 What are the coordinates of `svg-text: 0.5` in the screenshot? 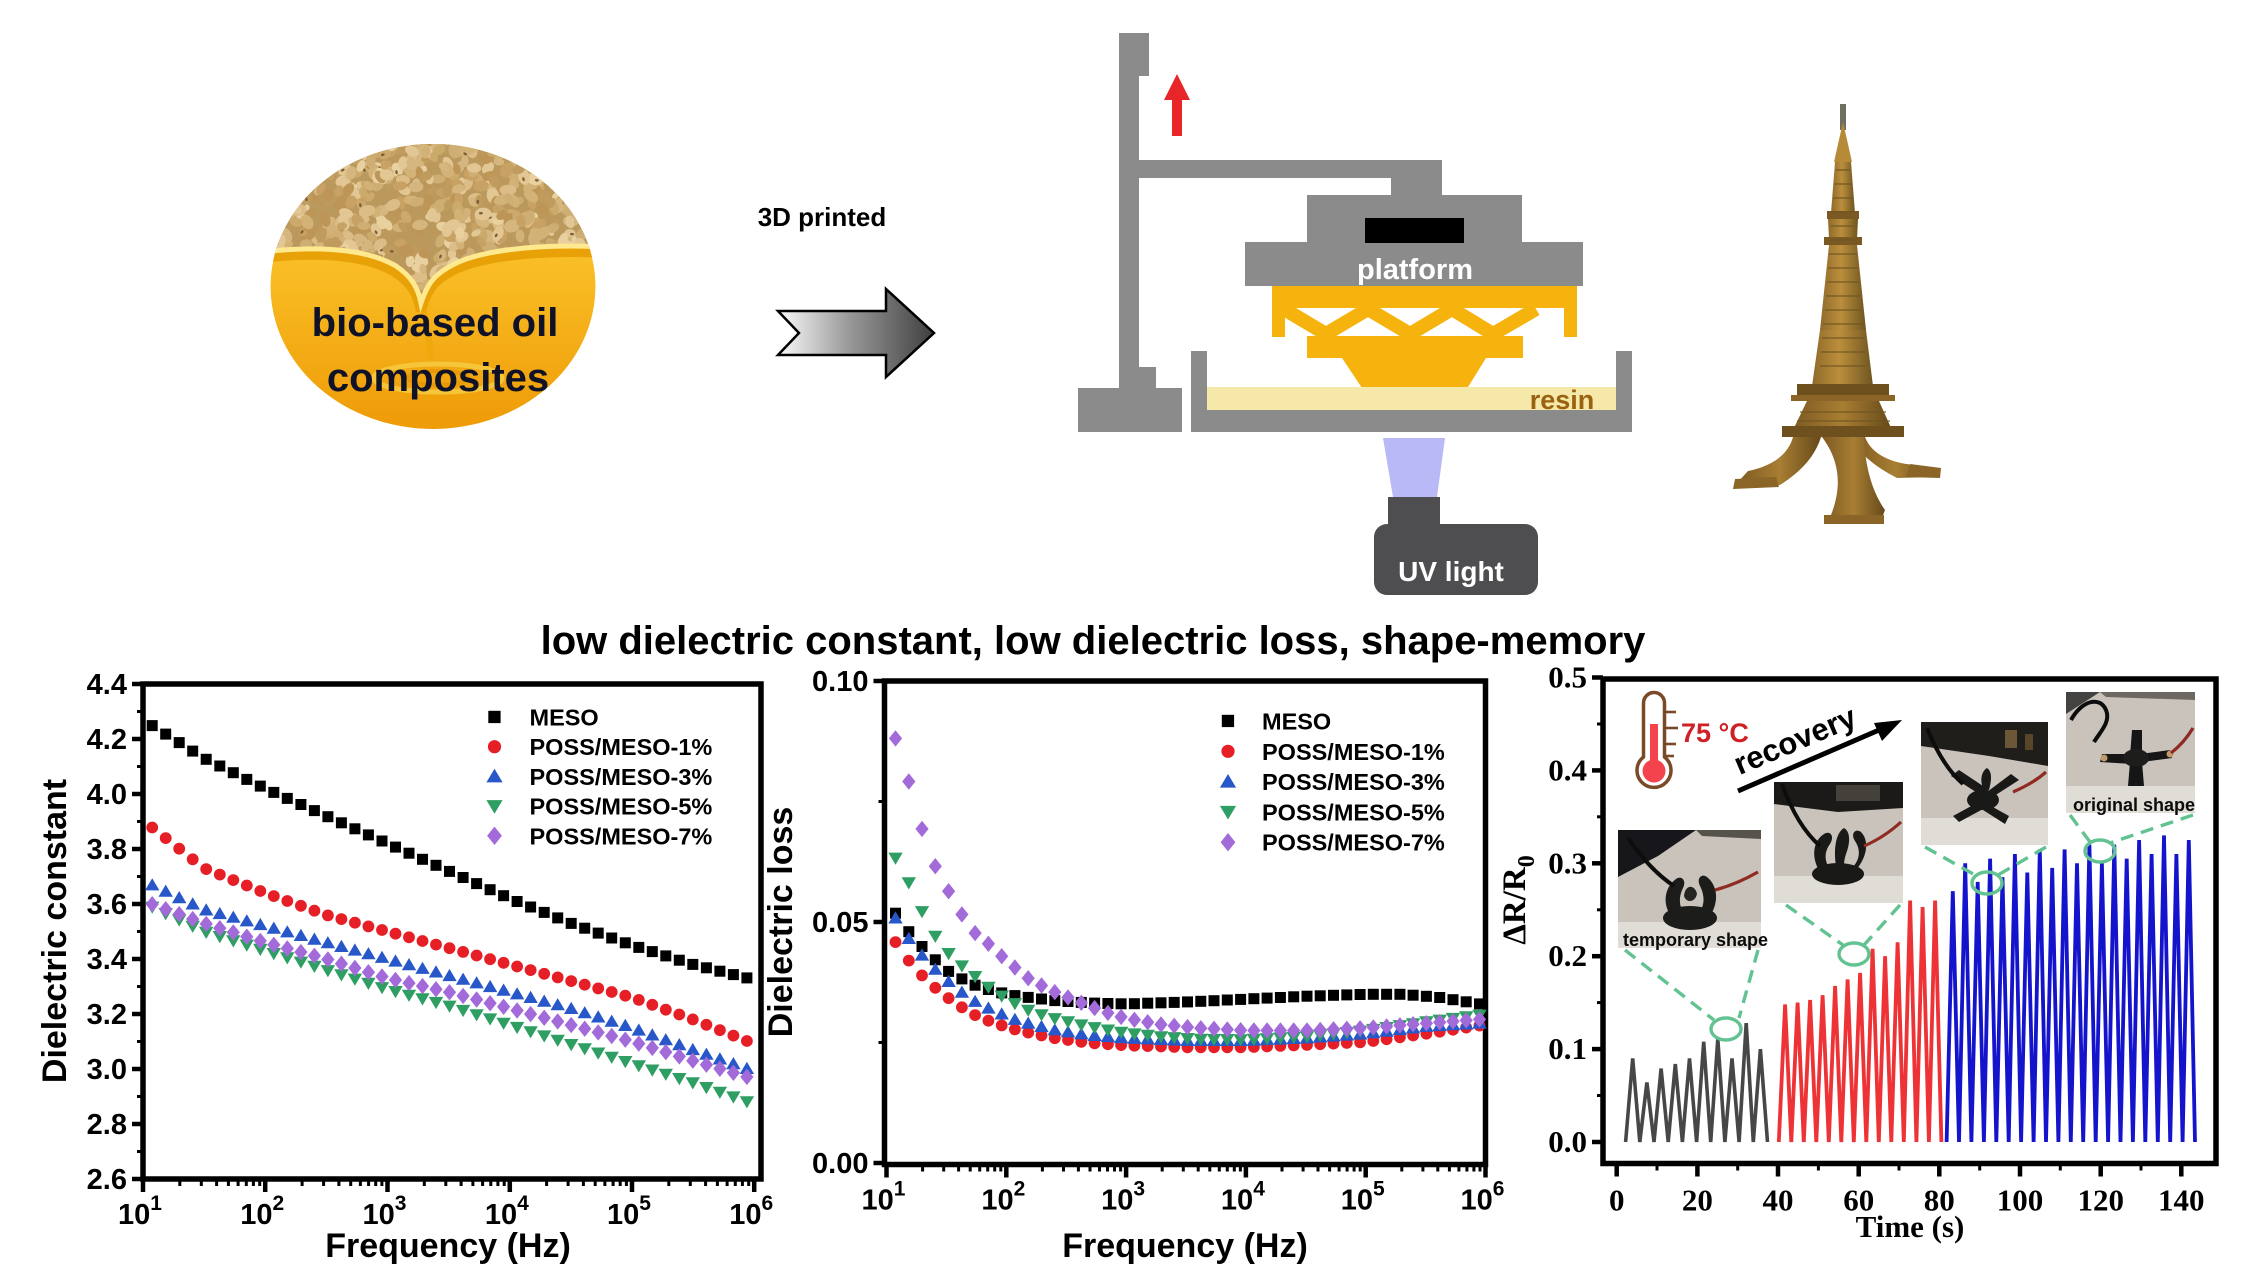 It's located at (1567, 677).